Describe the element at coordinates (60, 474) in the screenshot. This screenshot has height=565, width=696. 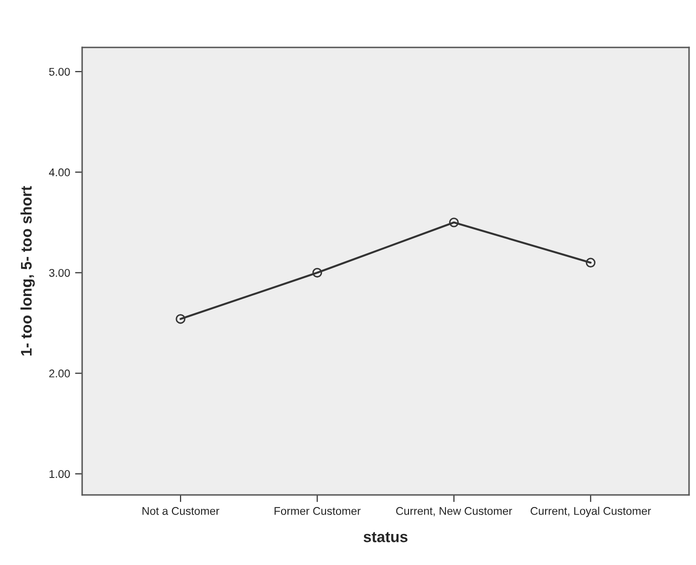
I see `y-tick-label: 1.00` at that location.